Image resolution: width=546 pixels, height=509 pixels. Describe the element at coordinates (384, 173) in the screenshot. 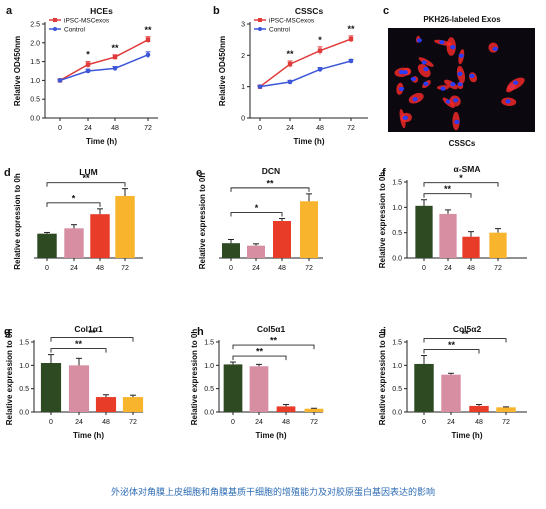

I see `panel-letter: f` at that location.